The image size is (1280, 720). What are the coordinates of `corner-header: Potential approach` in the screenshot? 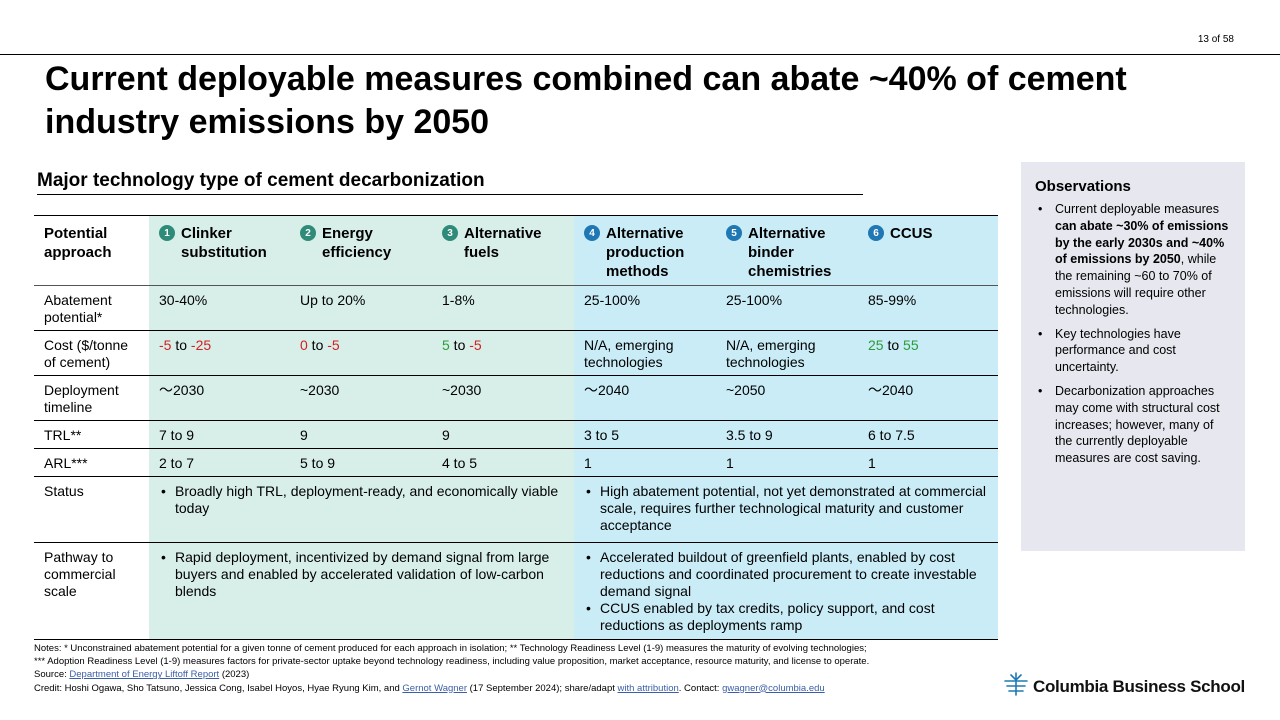 It's located at (91, 250).